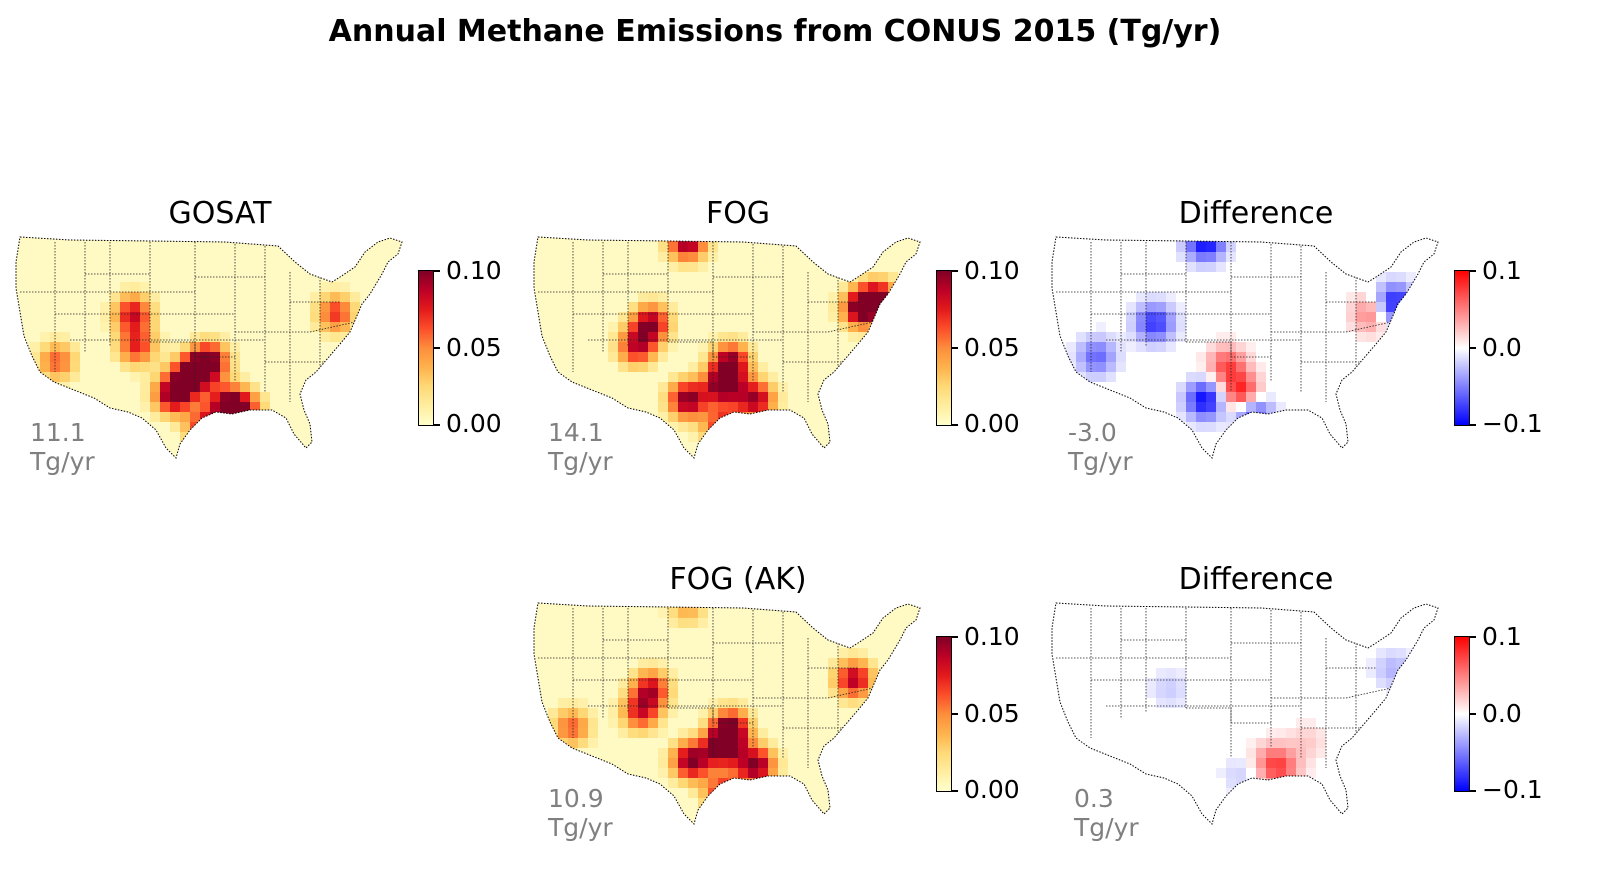 Image resolution: width=1612 pixels, height=874 pixels. I want to click on total-label: -3.0 Tg/yr, so click(1100, 447).